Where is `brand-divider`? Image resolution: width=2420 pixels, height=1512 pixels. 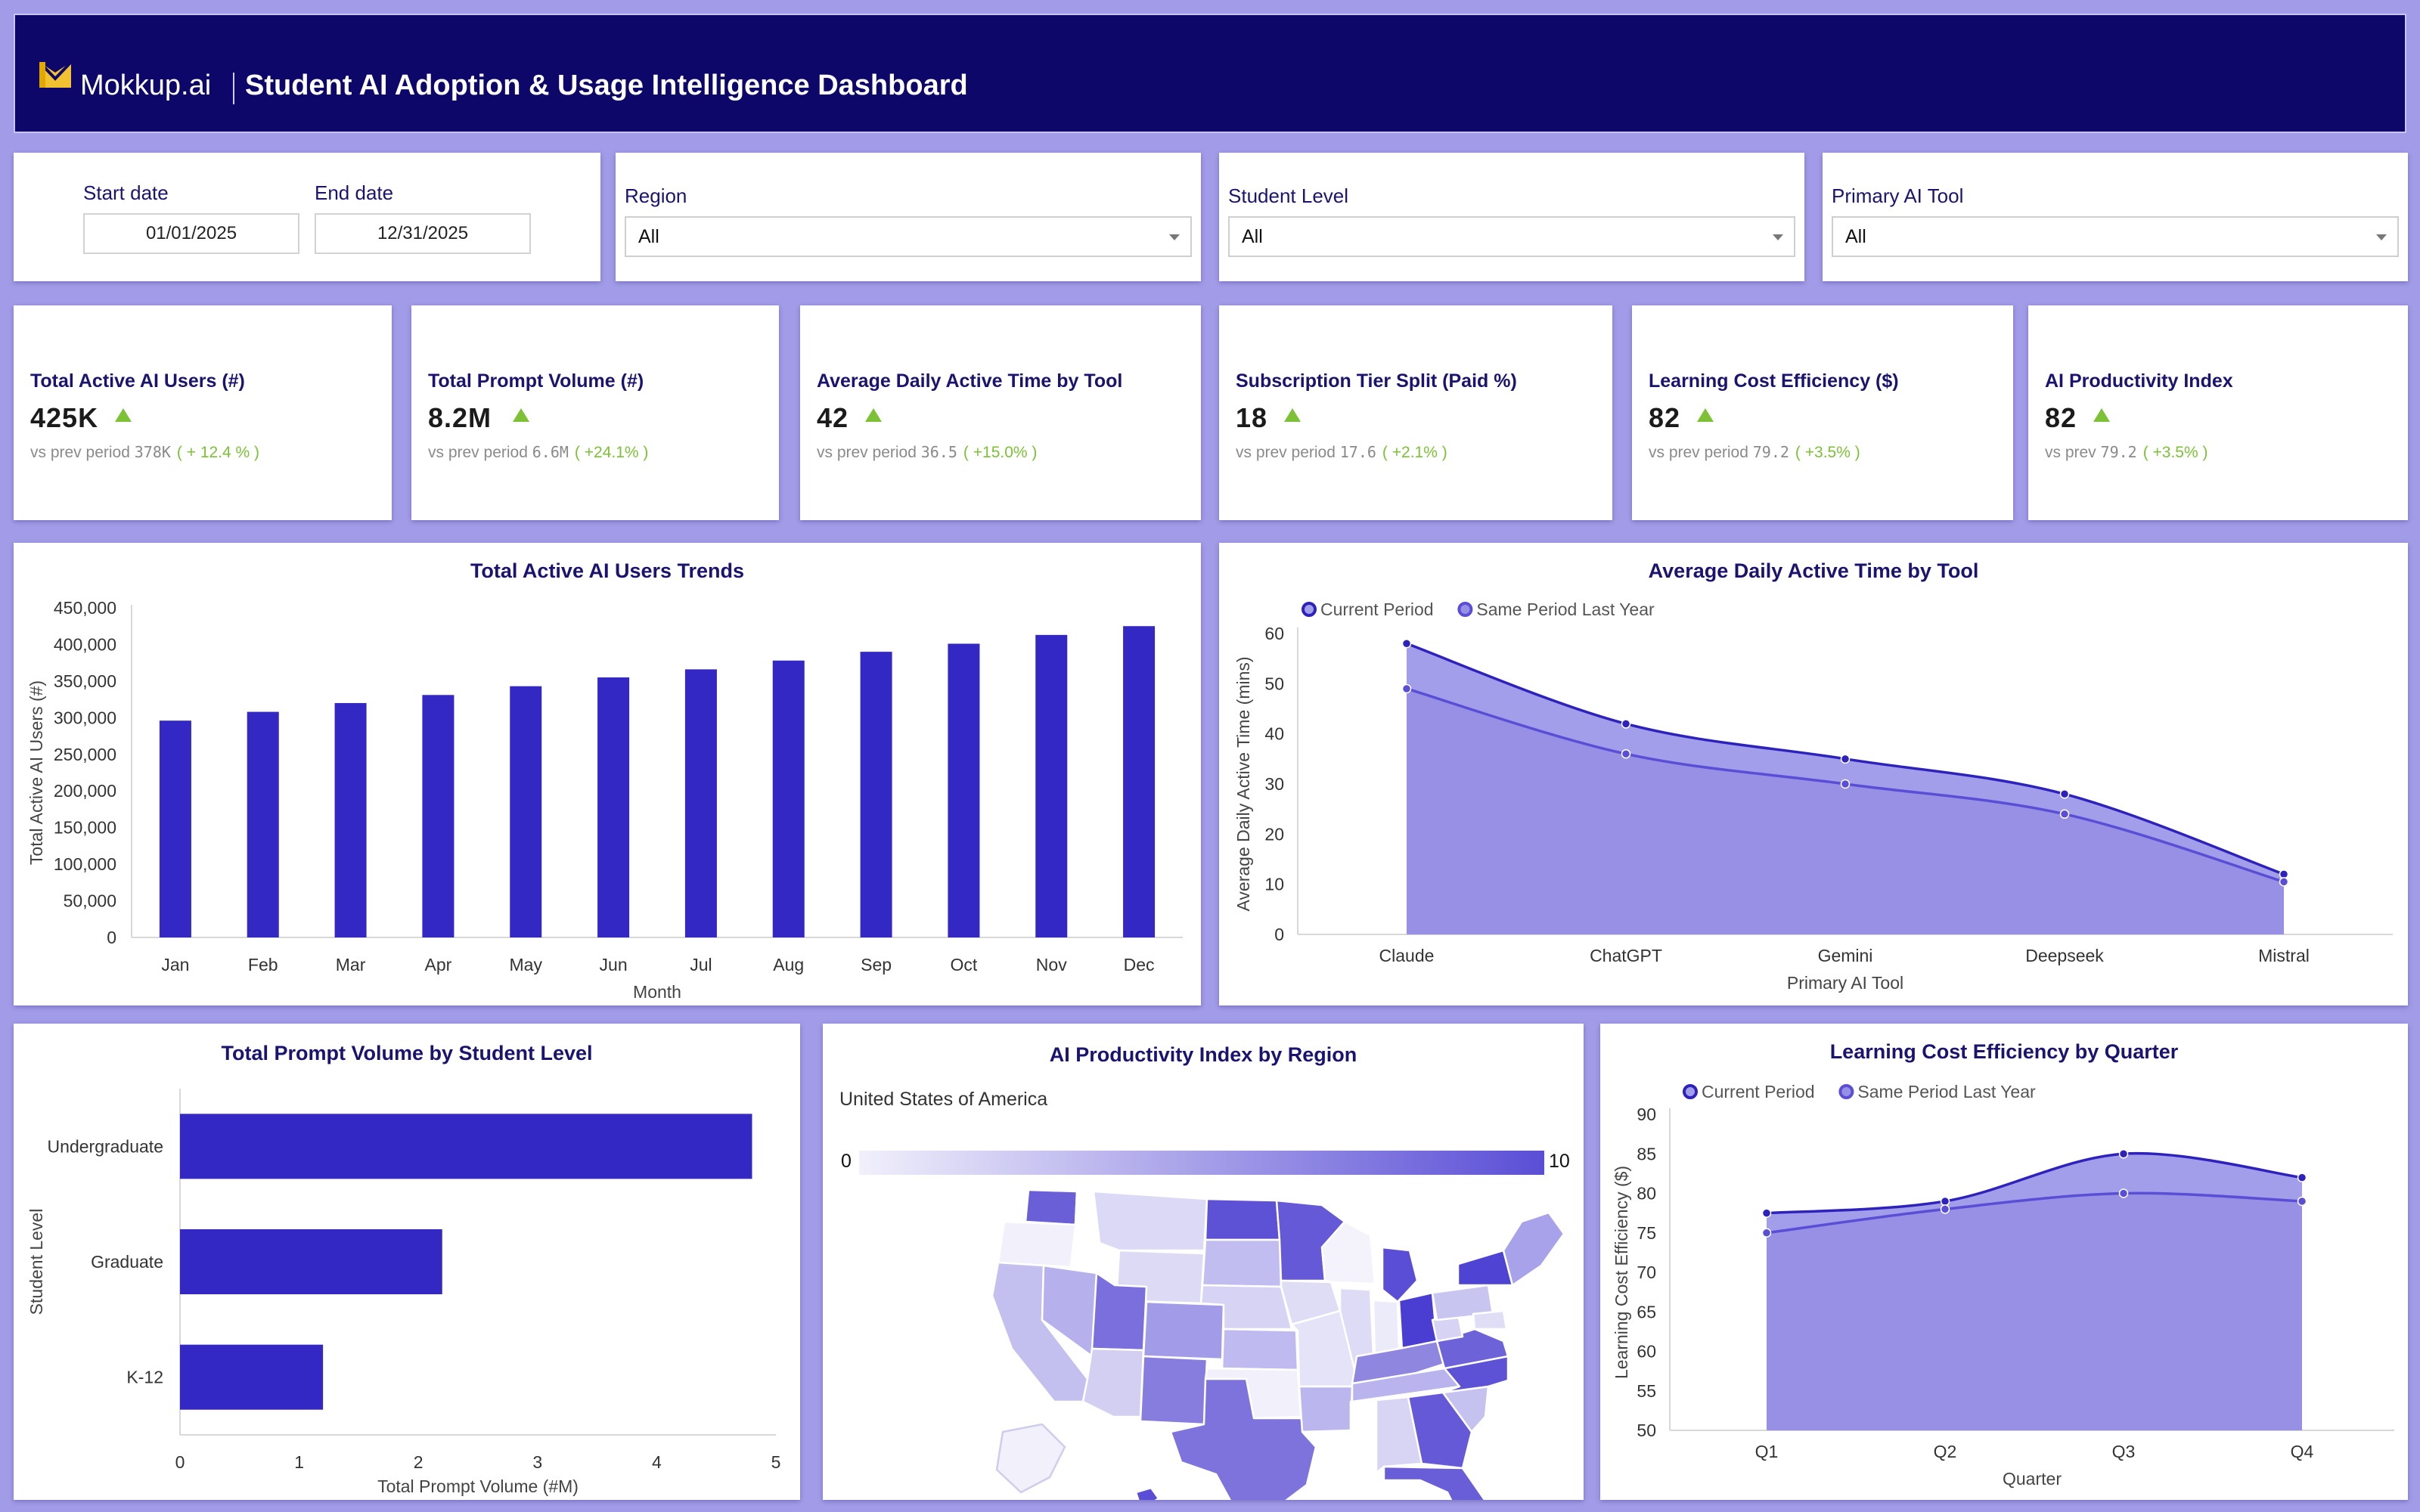 brand-divider is located at coordinates (233, 88).